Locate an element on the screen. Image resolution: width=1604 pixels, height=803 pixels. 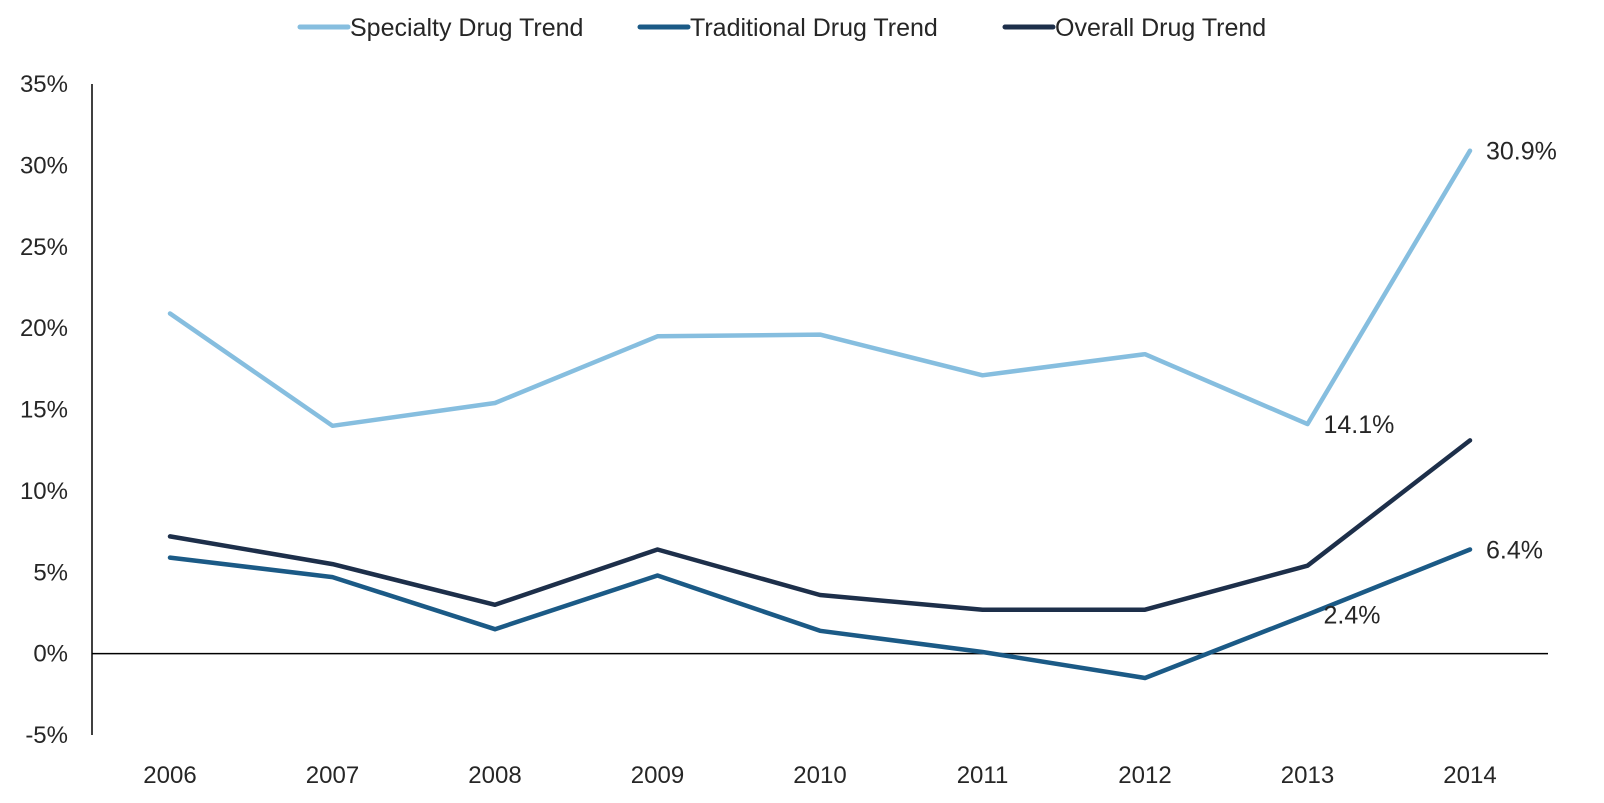
y-tick-label: 10% is located at coordinates (44, 491).